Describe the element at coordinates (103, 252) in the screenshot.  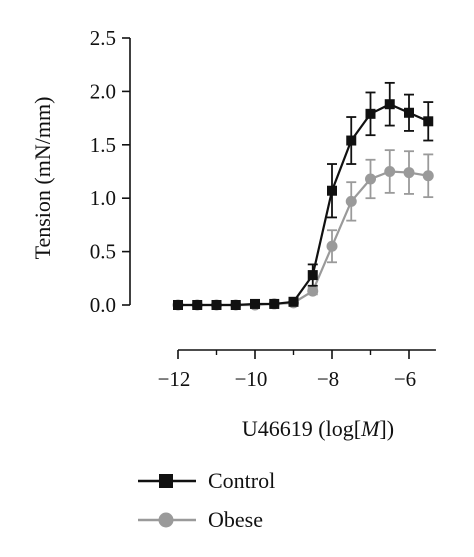
I see `y-tick-label: 0.5` at that location.